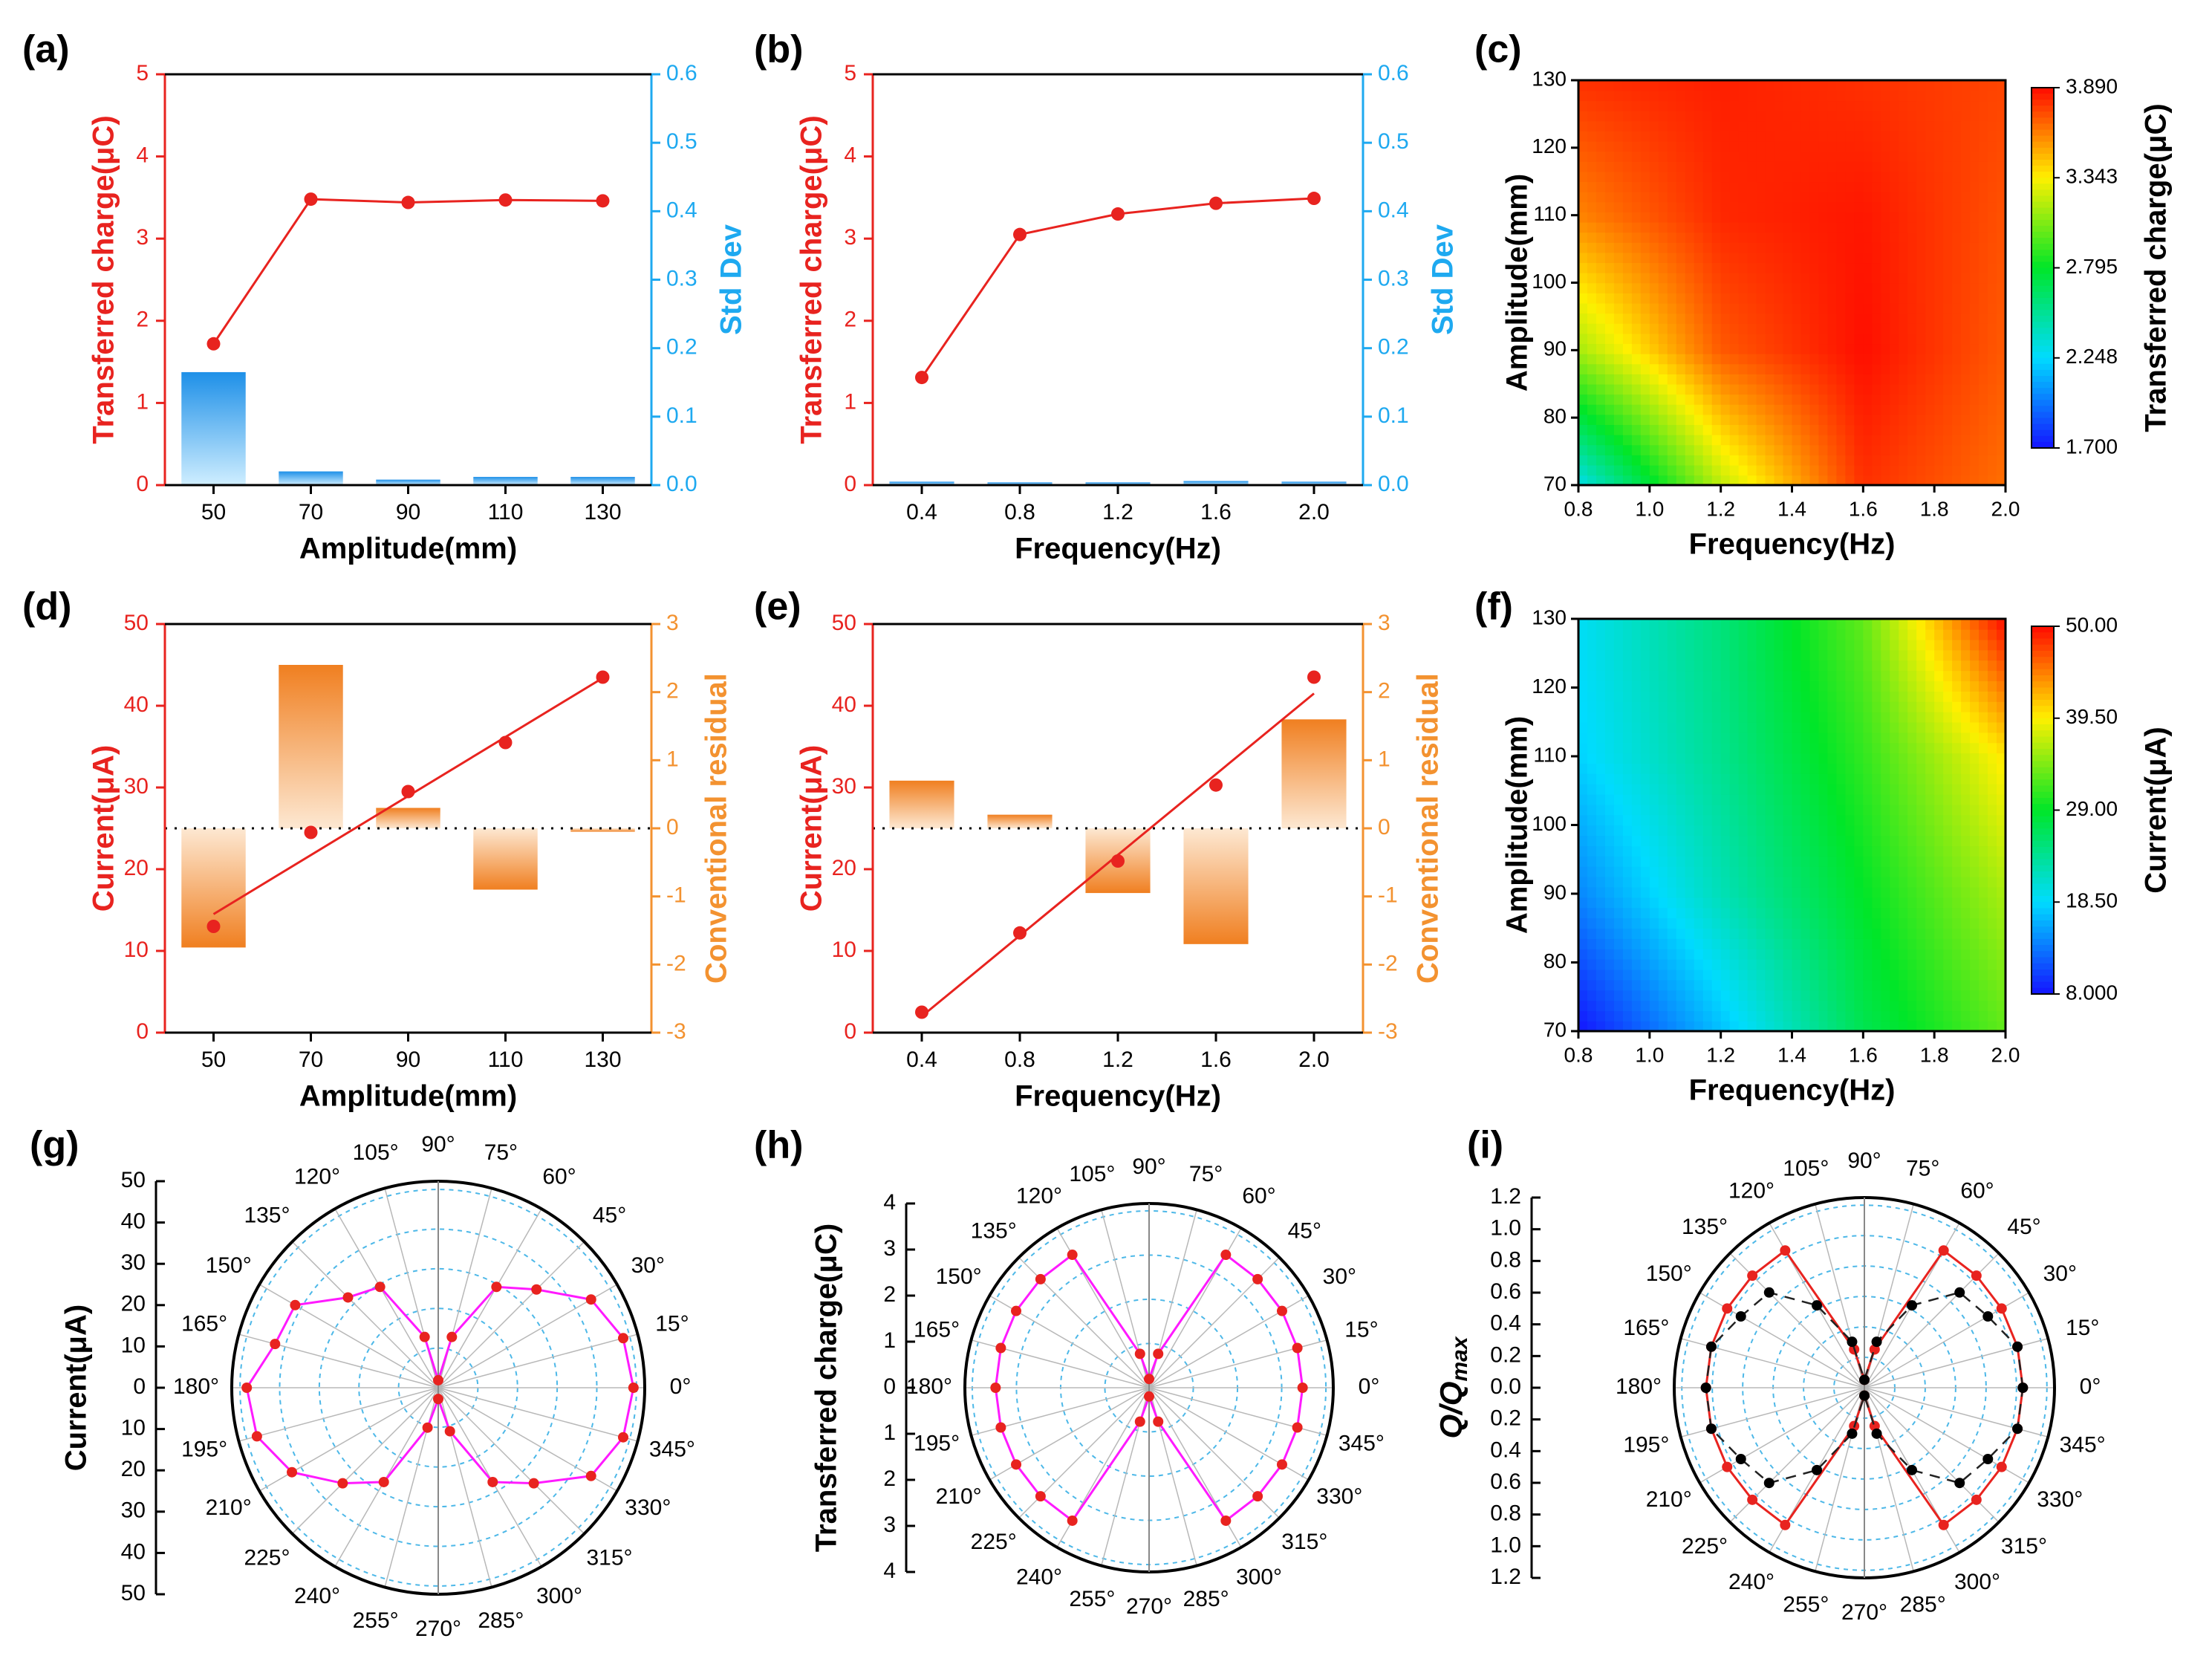 The width and height of the screenshot is (2212, 1673). I want to click on tick-label: 0.1, so click(681, 416).